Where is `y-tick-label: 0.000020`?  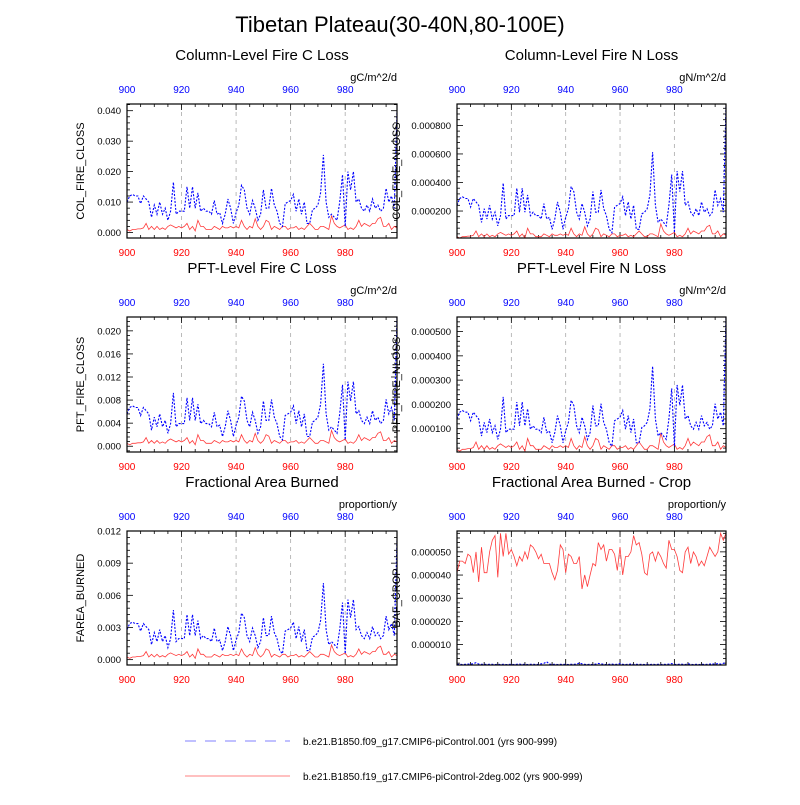
y-tick-label: 0.000020 is located at coordinates (431, 622).